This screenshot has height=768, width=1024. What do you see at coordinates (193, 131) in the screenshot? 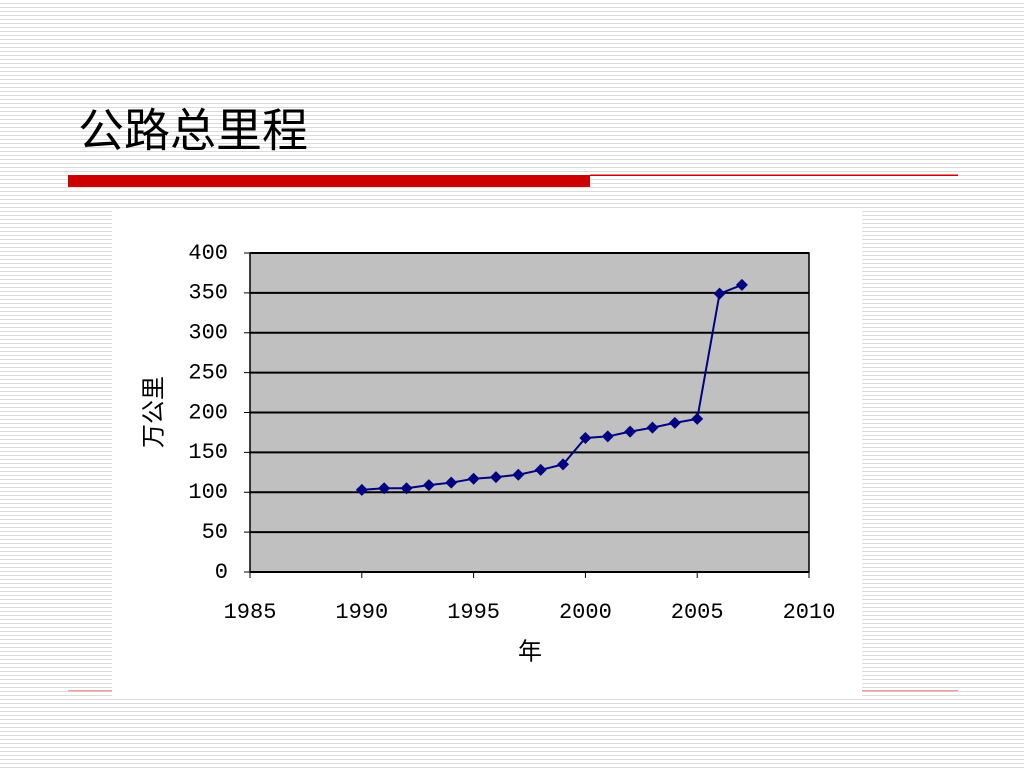
I see `slide-title: 公路总里程` at bounding box center [193, 131].